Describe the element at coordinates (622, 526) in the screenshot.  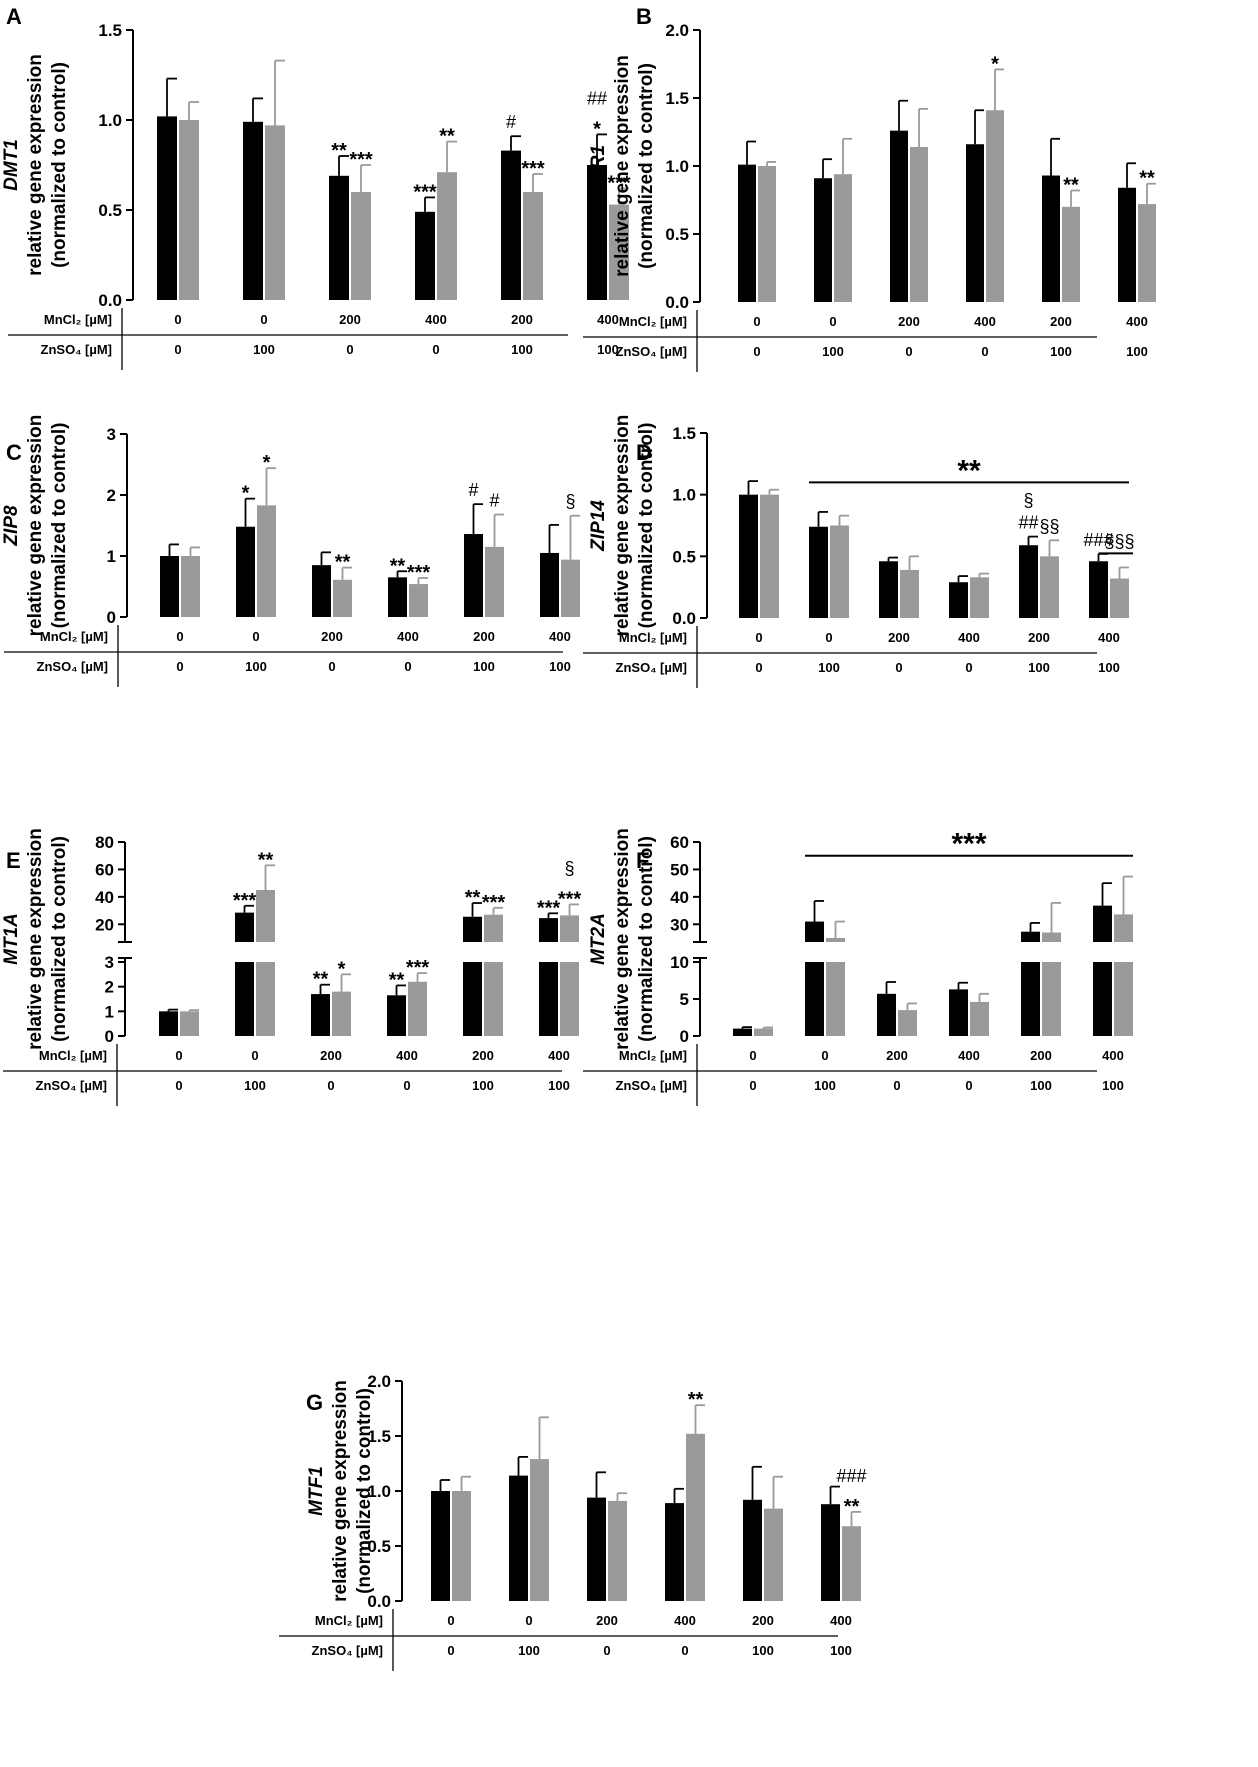
I see `y-axis-label-line1: relative gene expression` at that location.